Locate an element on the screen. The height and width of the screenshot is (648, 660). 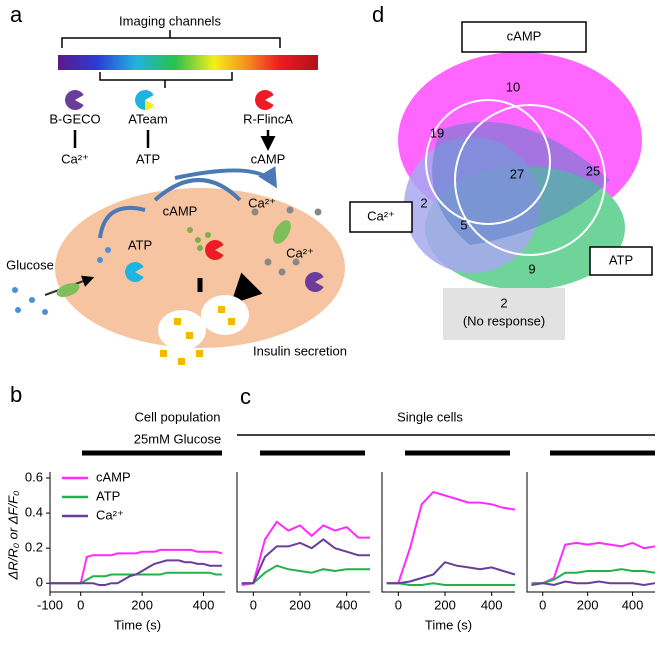
venn-overlap is located at coordinates (521, 183).